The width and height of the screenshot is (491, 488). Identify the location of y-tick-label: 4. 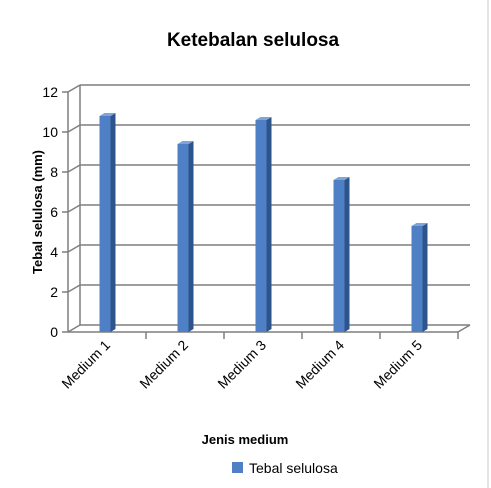
(54, 252).